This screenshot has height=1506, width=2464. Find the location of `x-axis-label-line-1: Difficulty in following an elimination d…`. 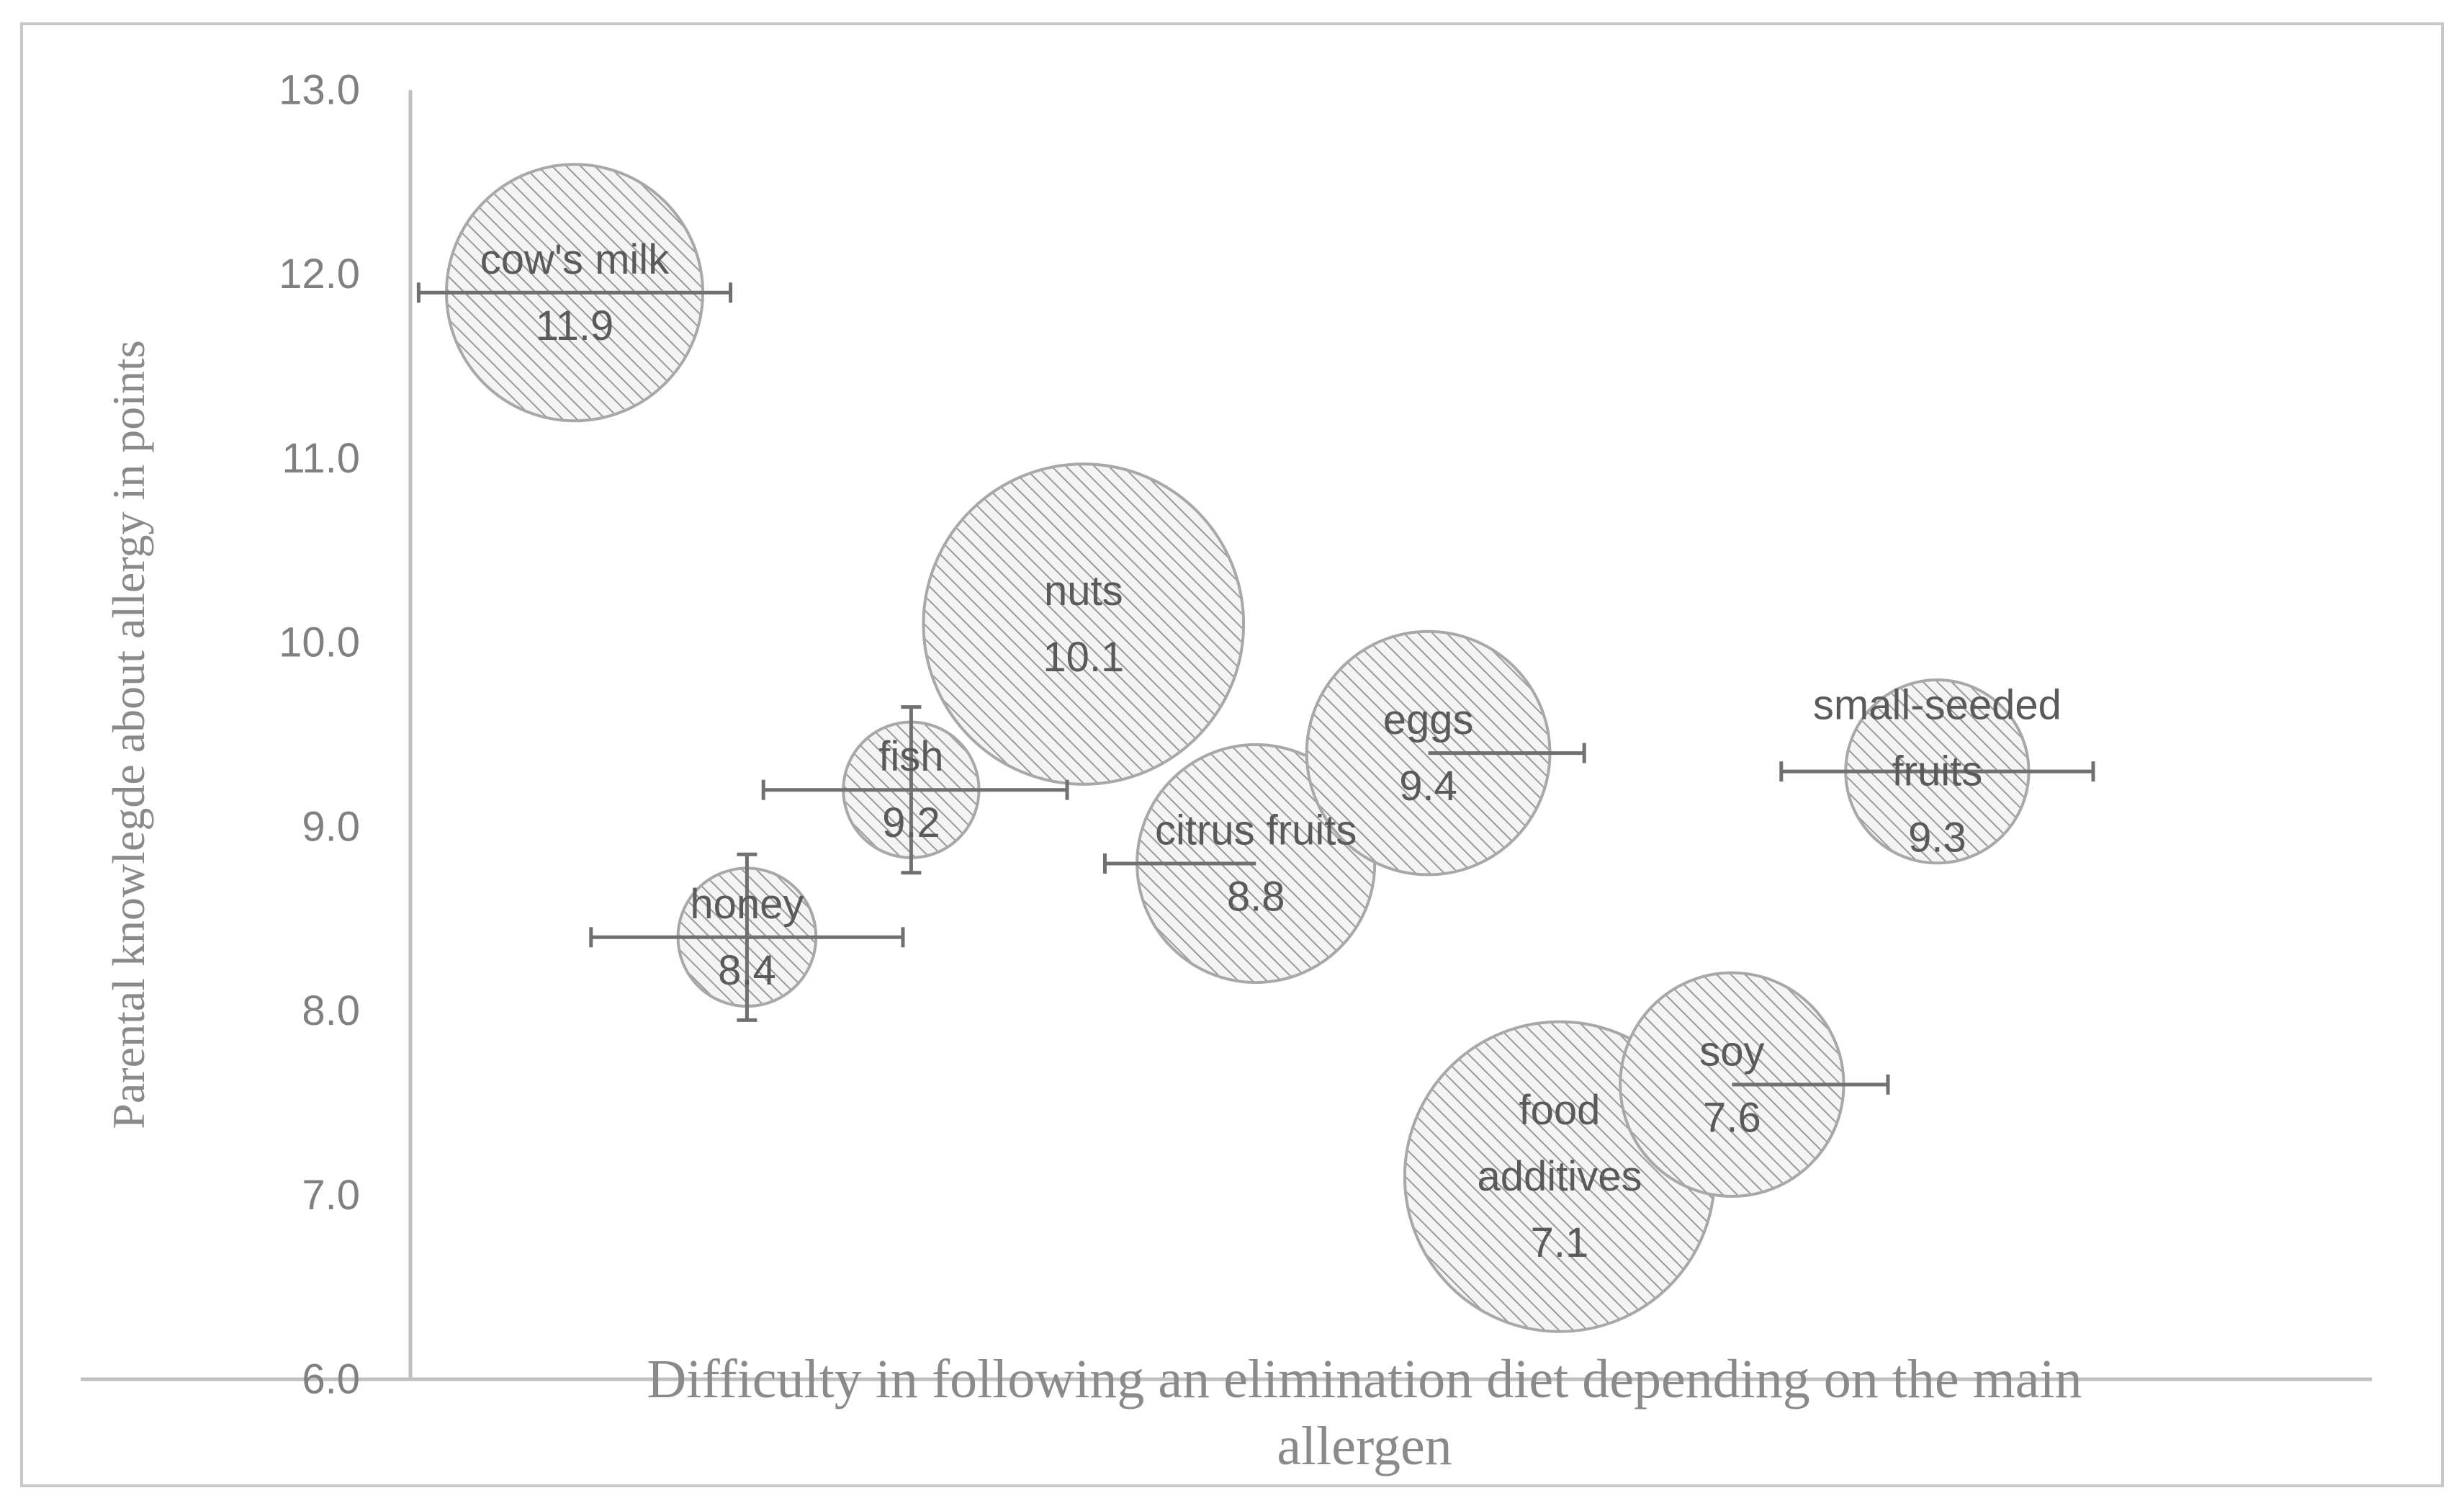

x-axis-label-line-1: Difficulty in following an elimination d… is located at coordinates (1364, 1379).